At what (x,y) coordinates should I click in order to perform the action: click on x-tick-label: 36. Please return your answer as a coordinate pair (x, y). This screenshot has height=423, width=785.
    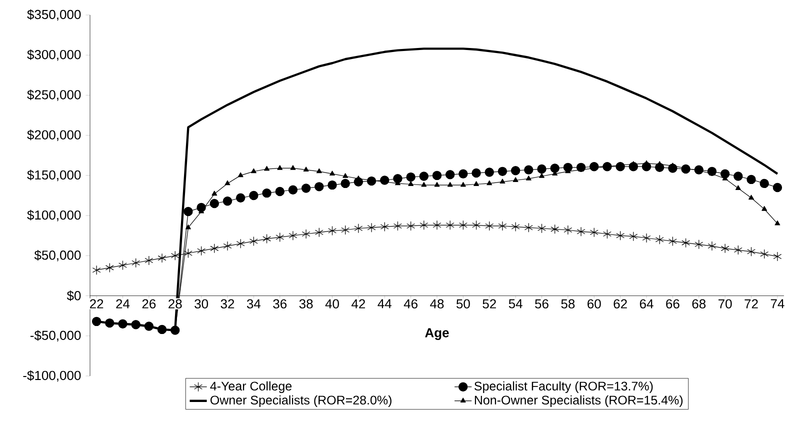
    Looking at the image, I should click on (280, 303).